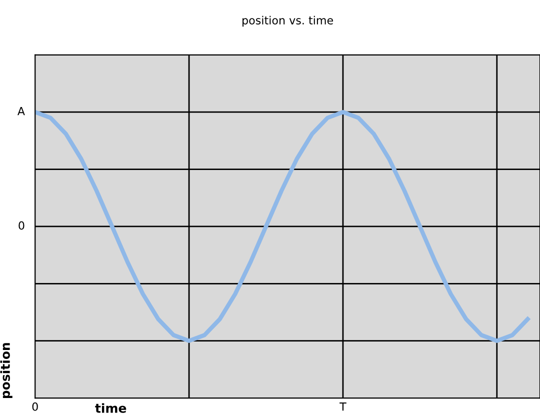  Describe the element at coordinates (287, 21) in the screenshot. I see `chart-title: position vs. time` at that location.